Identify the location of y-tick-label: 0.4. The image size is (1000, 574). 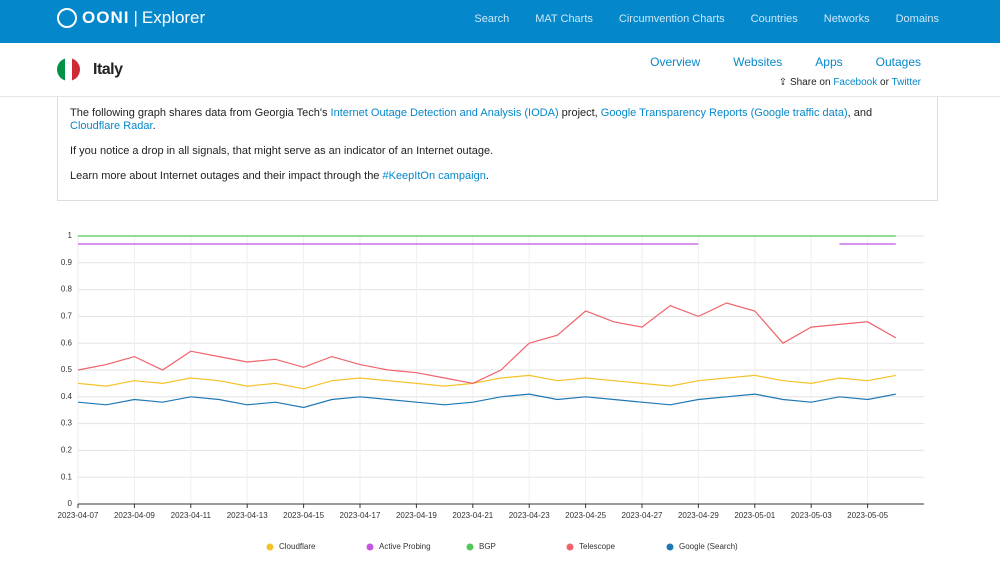
(67, 396).